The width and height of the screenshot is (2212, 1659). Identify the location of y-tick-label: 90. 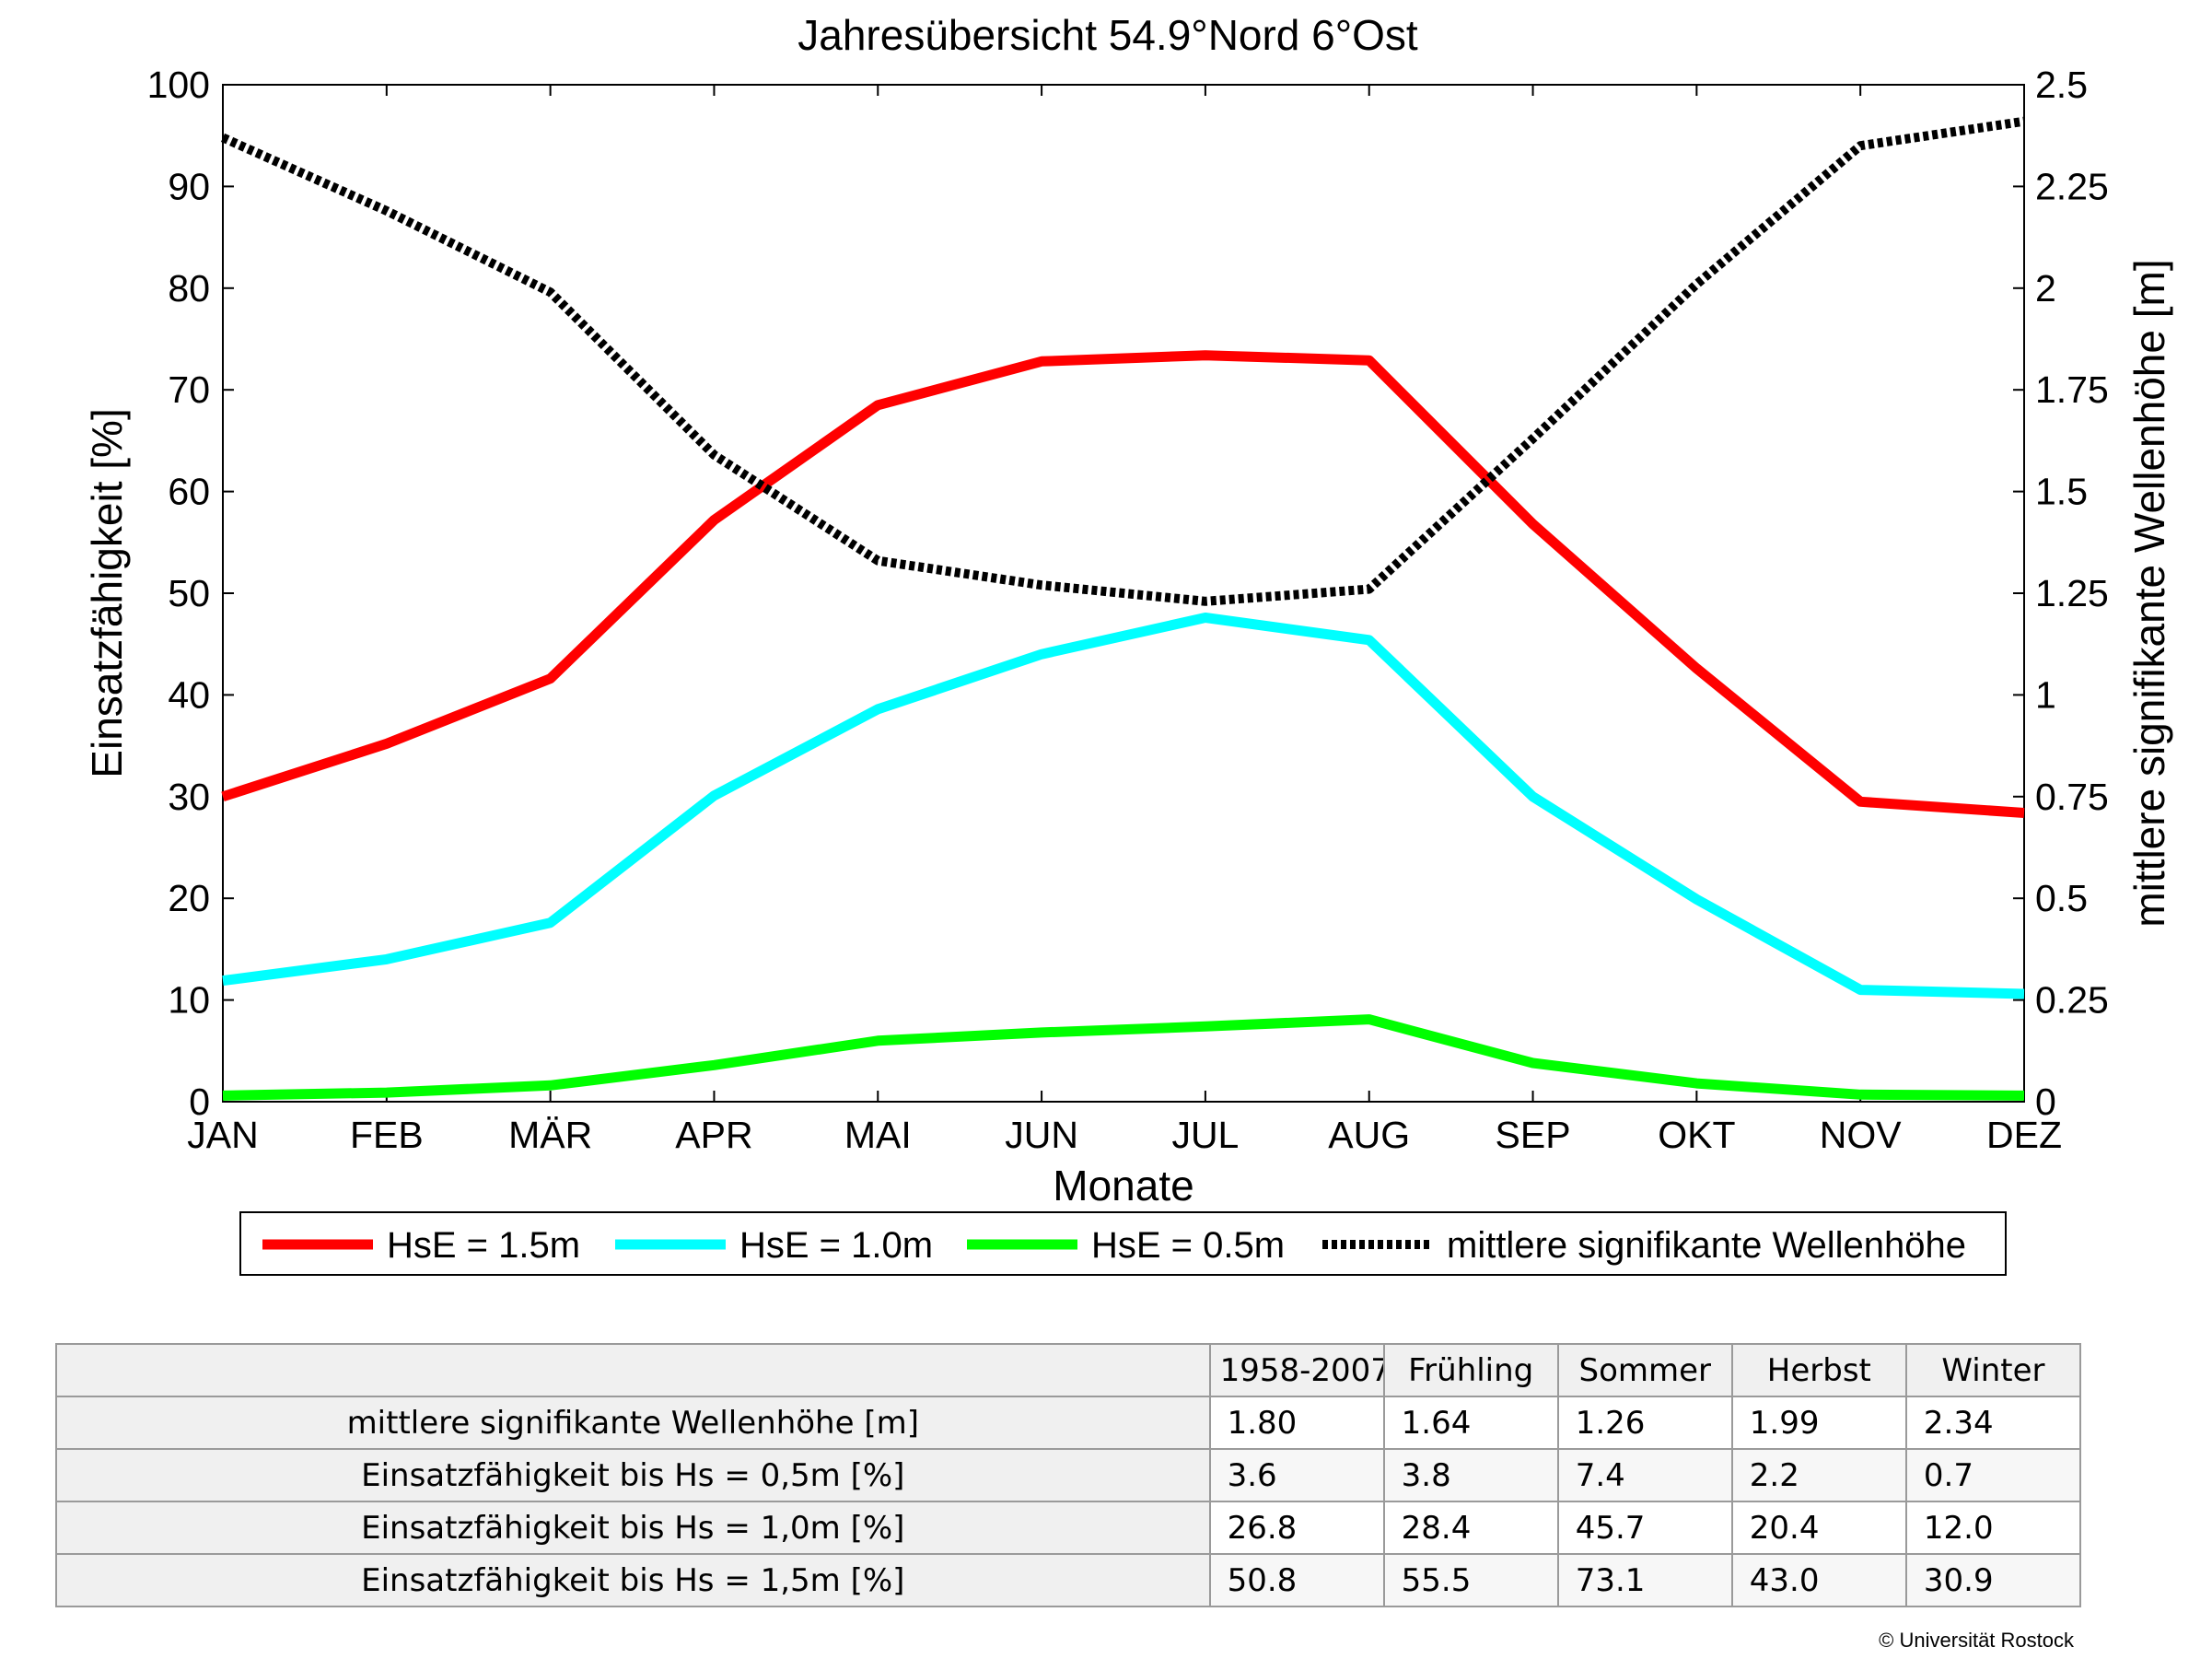
(189, 186).